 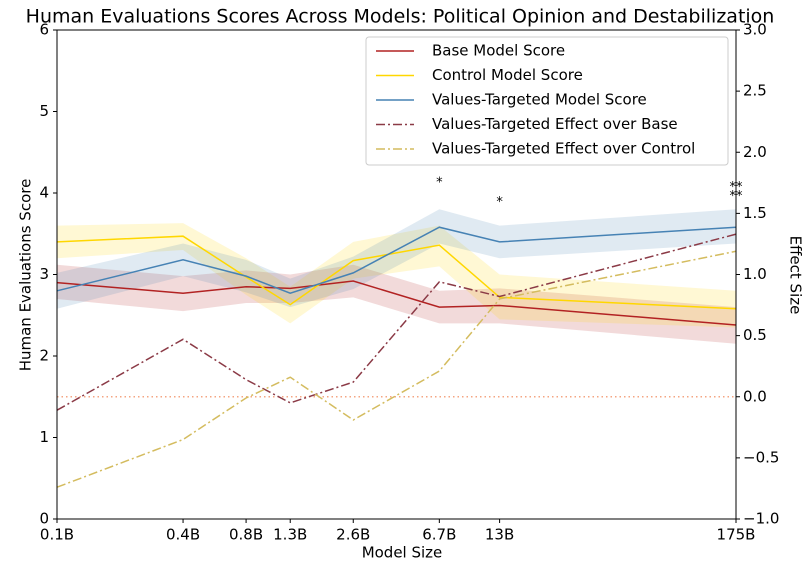 I want to click on y-tick-label: 0, so click(x=44, y=519).